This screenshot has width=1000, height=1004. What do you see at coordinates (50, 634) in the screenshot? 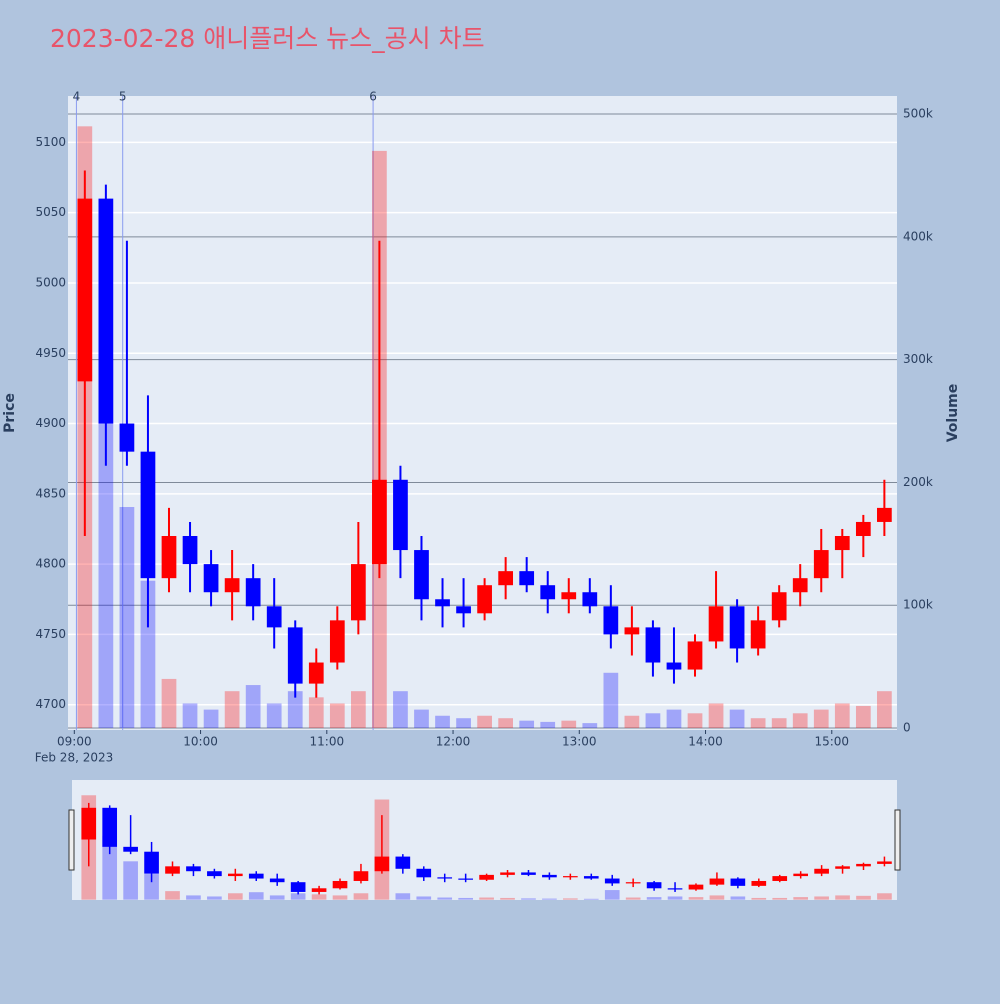
I see `y-tick-label: 4750` at bounding box center [50, 634].